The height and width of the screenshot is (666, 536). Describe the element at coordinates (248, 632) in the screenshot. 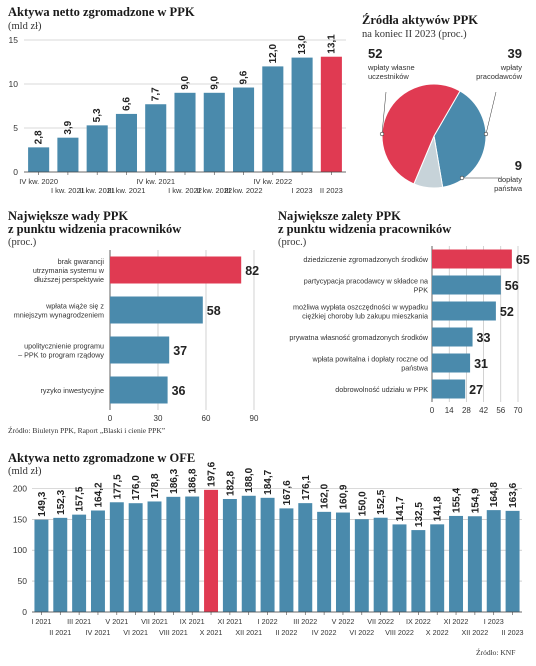

I see `ofe-category-label: XII 2021` at that location.